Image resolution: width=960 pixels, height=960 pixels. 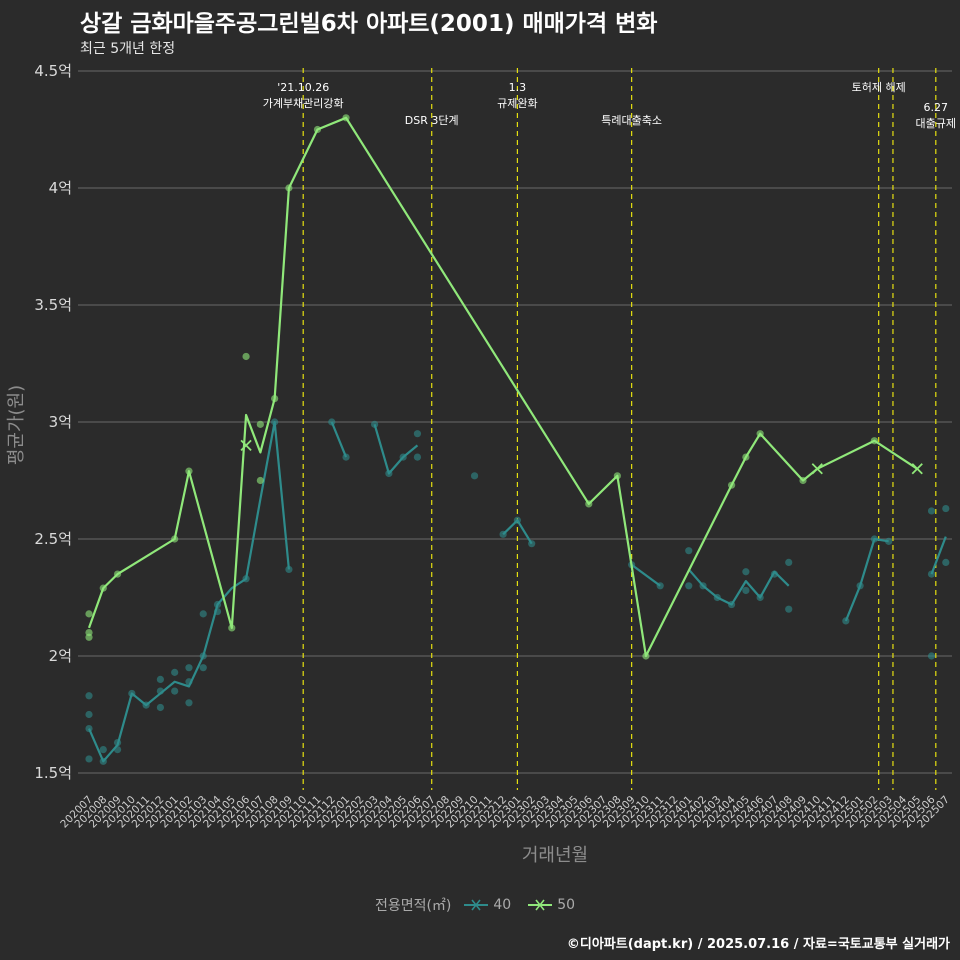 What do you see at coordinates (53, 71) in the screenshot?
I see `y-tick-label: 4.5억` at bounding box center [53, 71].